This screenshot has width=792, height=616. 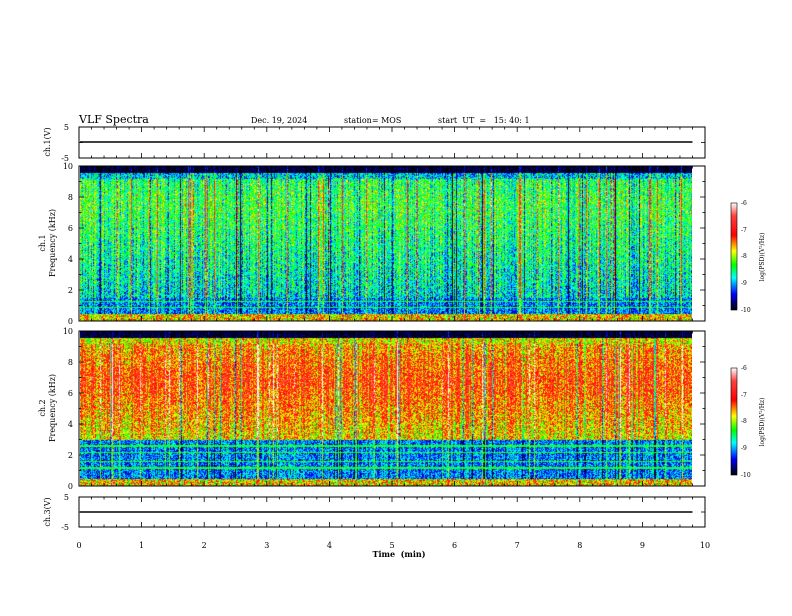 What do you see at coordinates (65, 527) in the screenshot?
I see `ch3-ytick-bottom: -5` at bounding box center [65, 527].